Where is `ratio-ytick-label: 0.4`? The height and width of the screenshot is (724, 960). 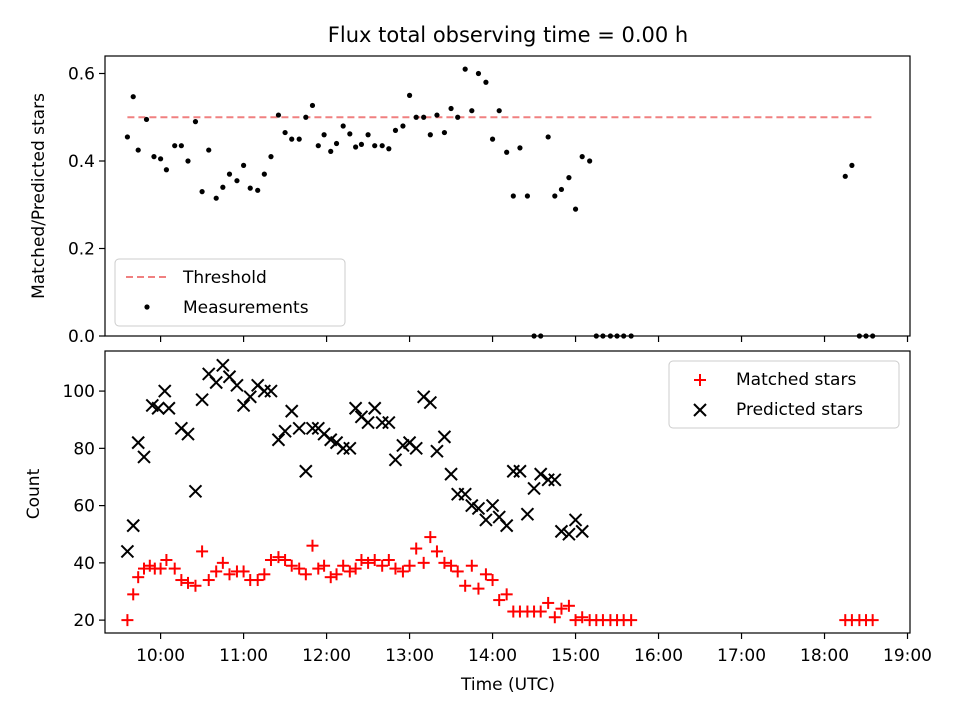 ratio-ytick-label: 0.4 is located at coordinates (81, 162).